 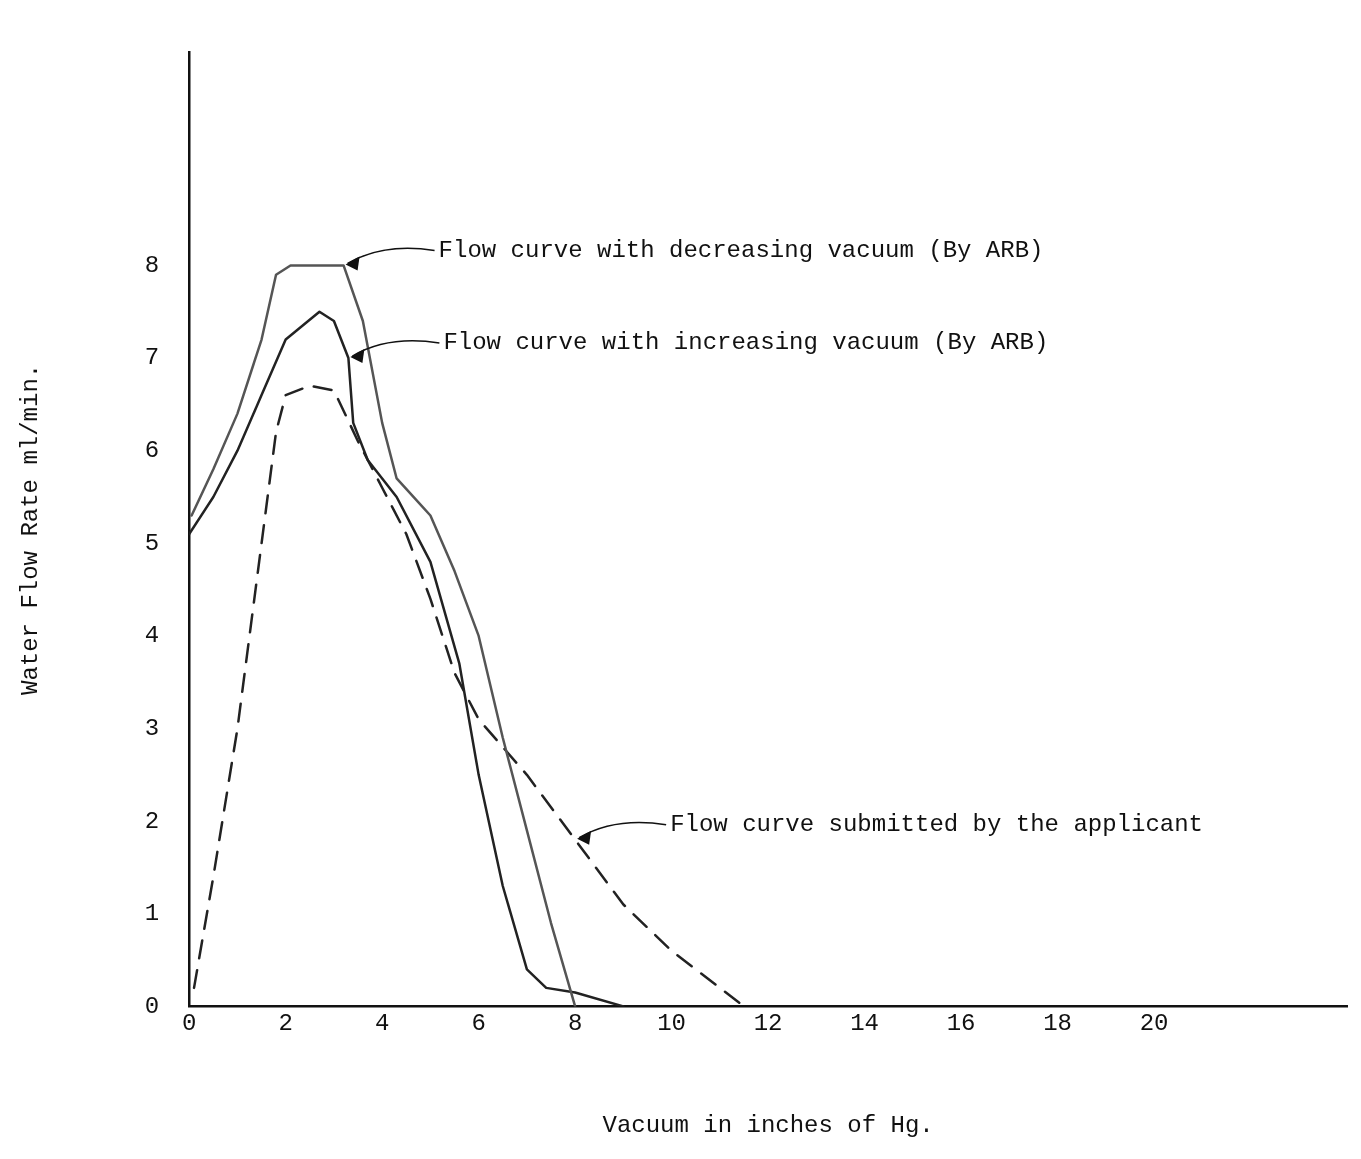 I want to click on y-tick-label: 8, so click(x=152, y=265).